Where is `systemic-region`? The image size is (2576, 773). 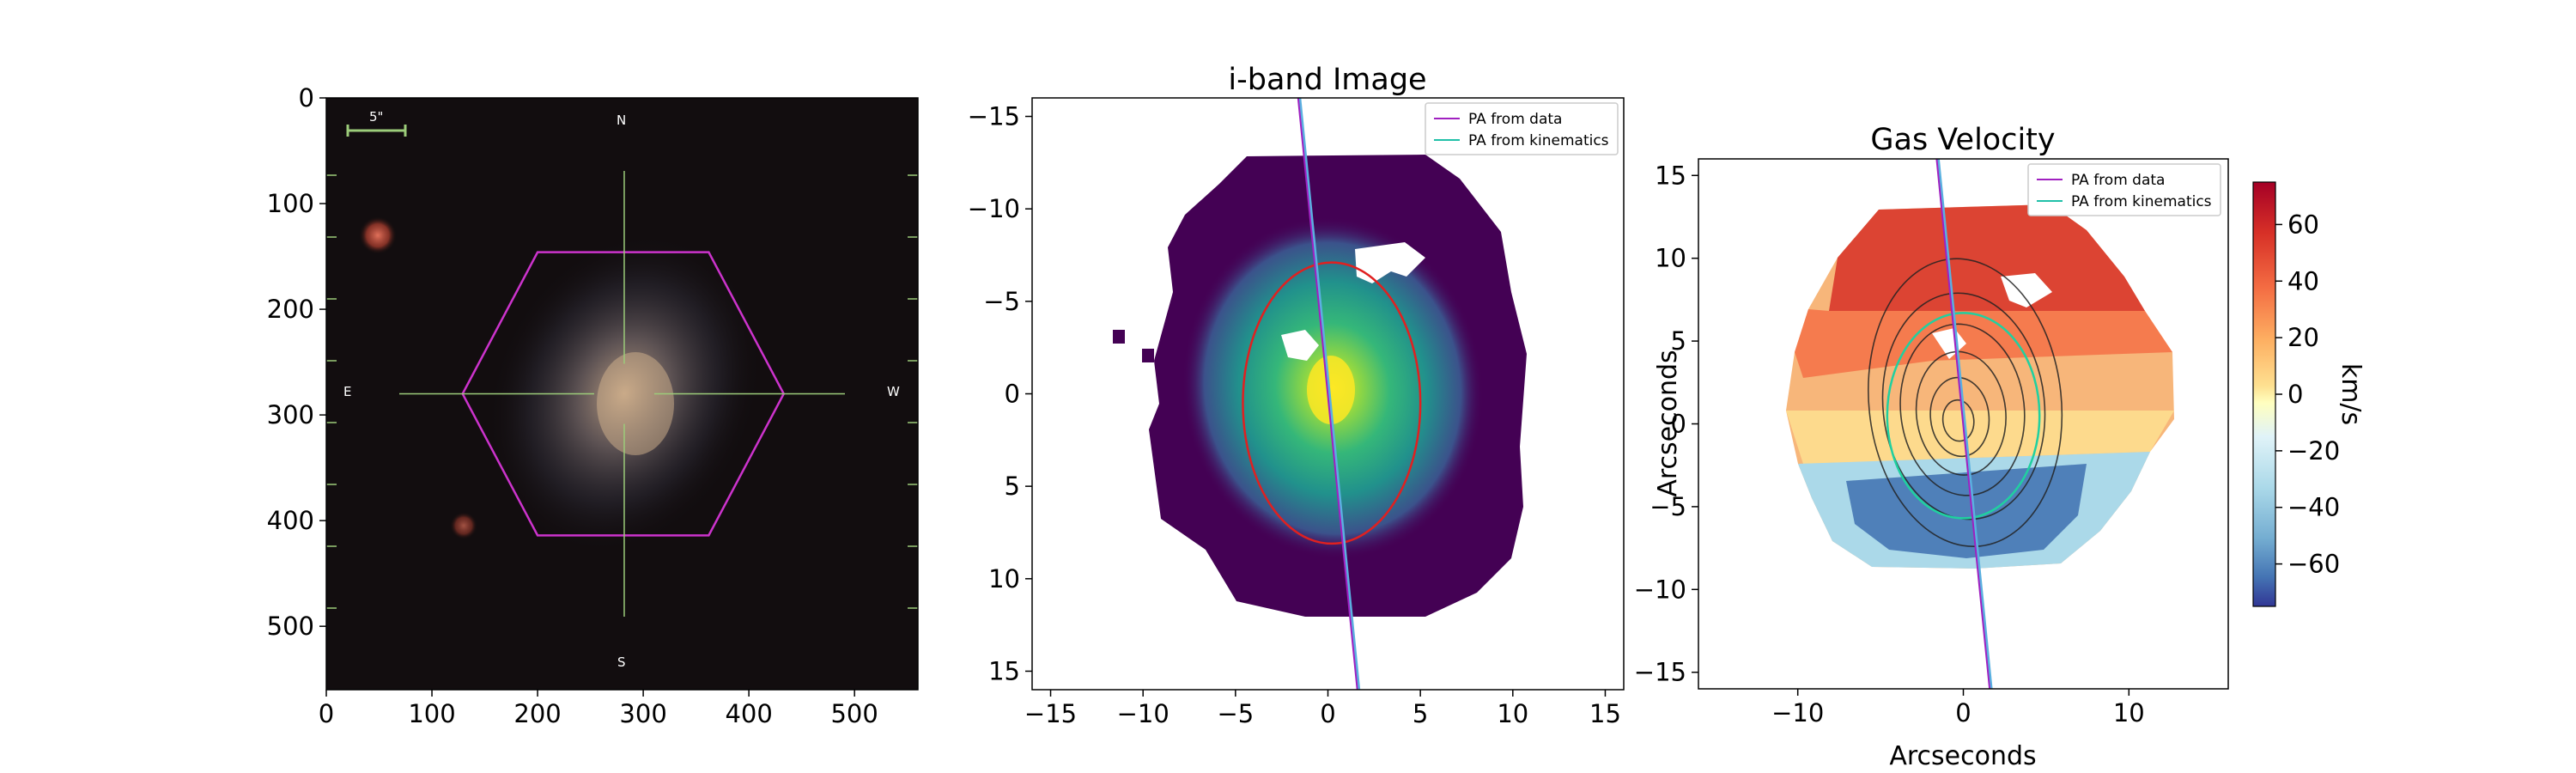 systemic-region is located at coordinates (1980, 437).